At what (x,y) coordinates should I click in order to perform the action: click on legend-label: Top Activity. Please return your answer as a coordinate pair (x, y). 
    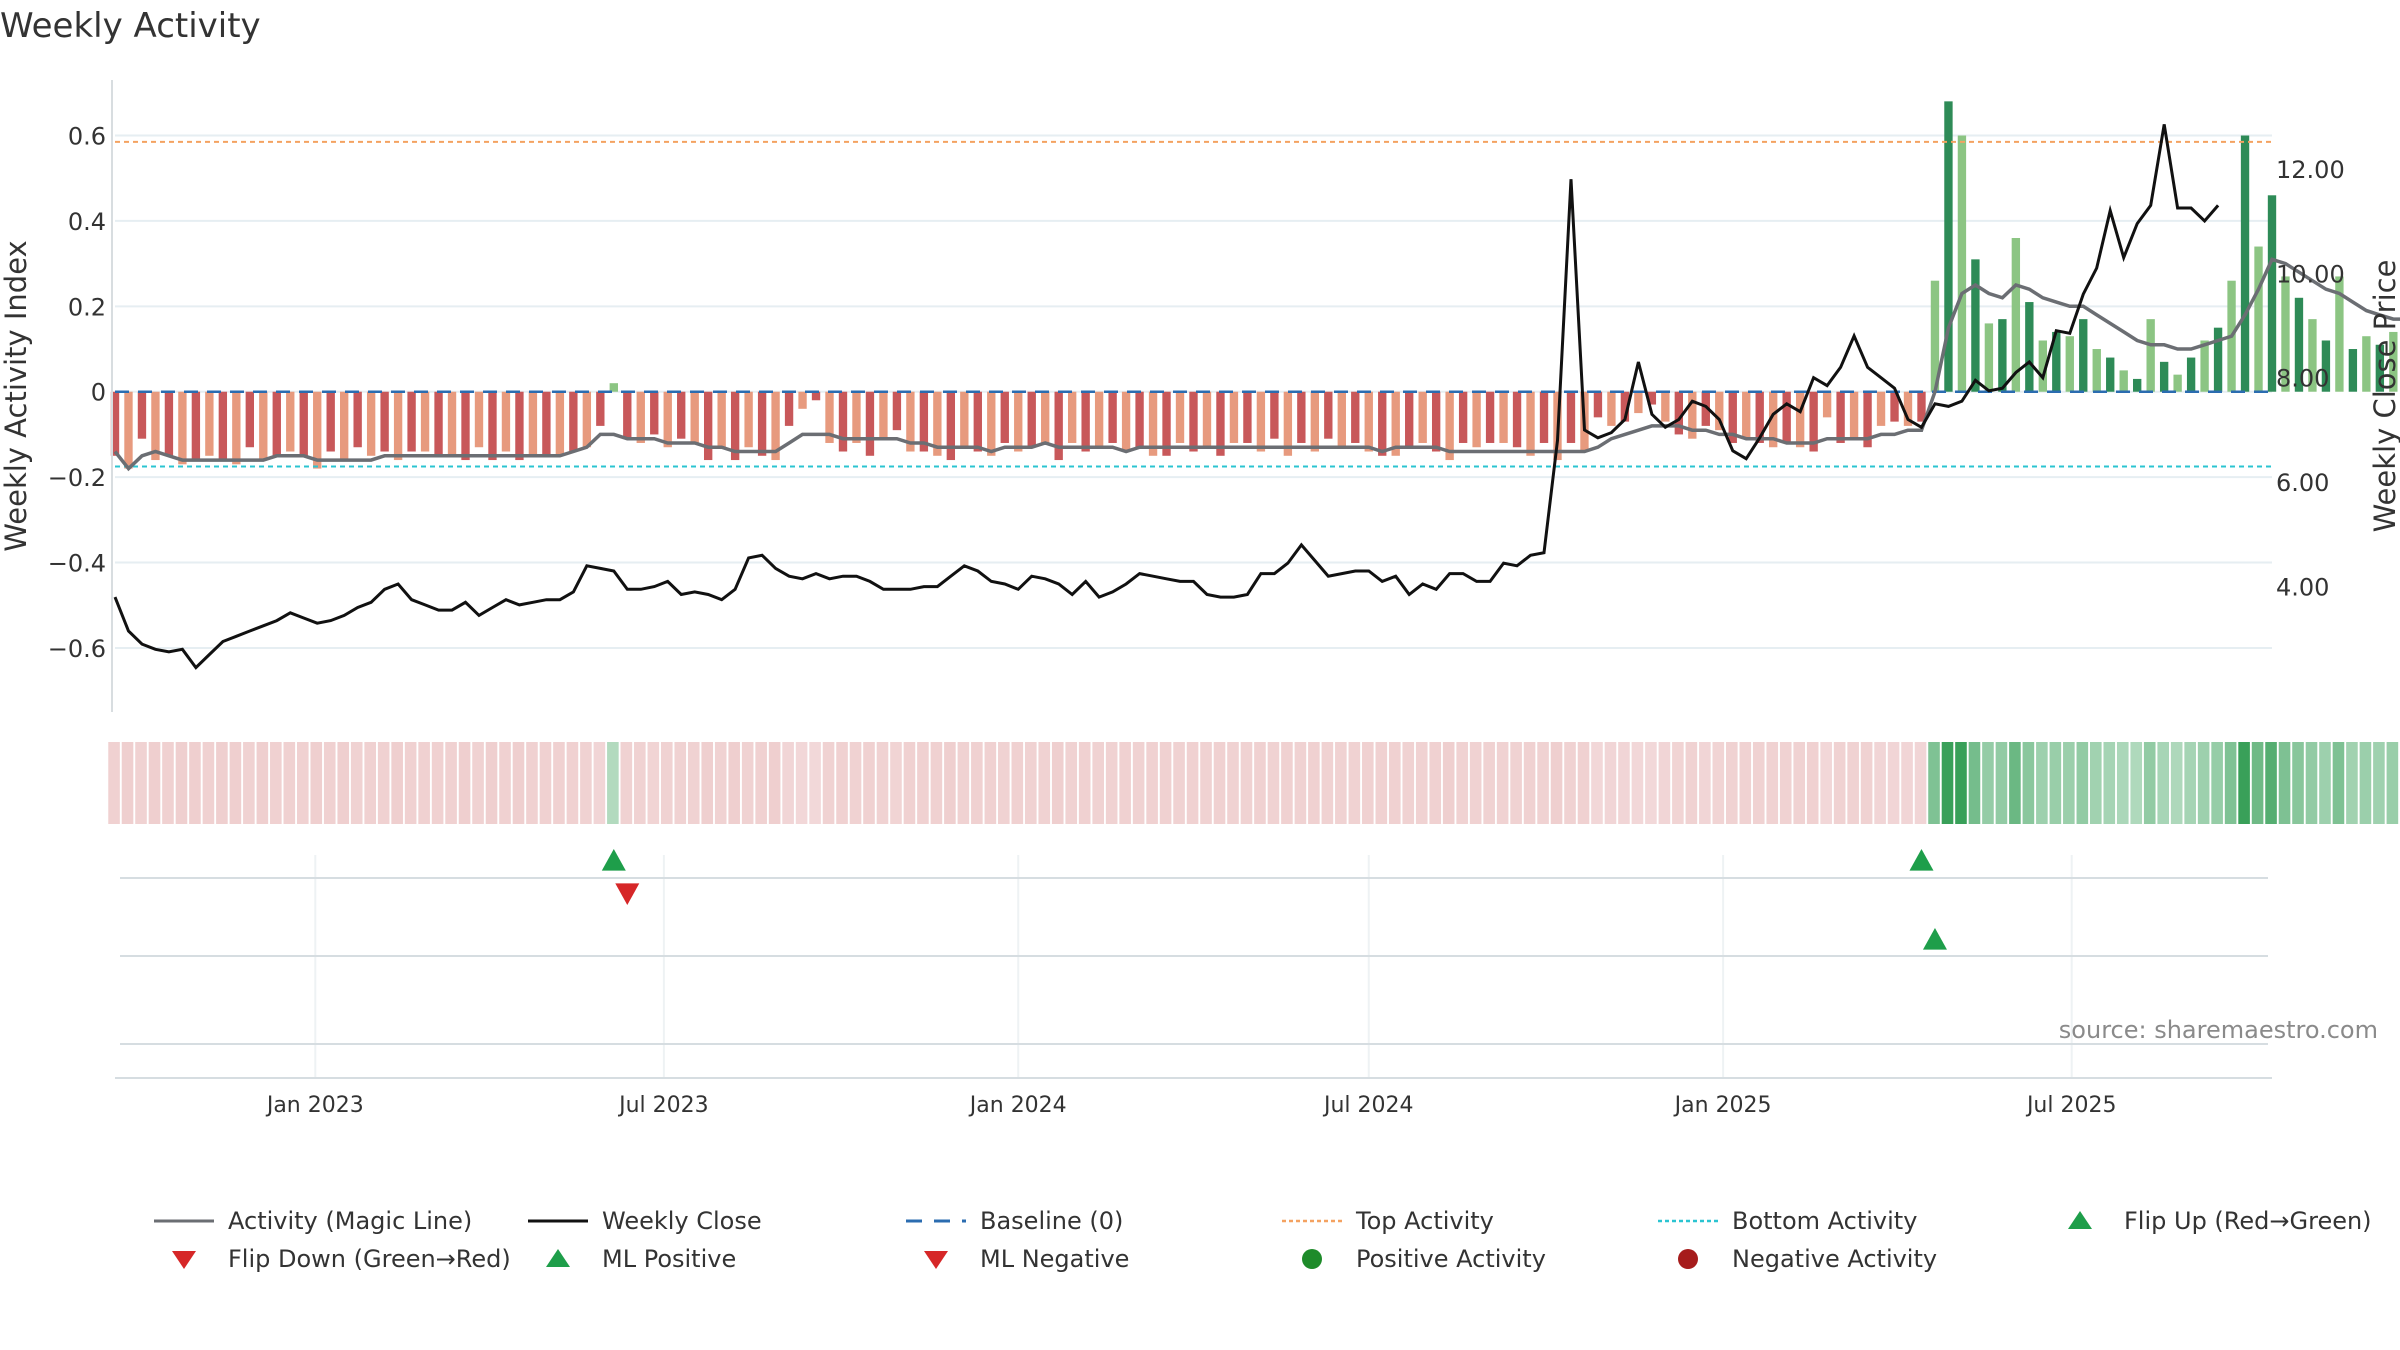
    Looking at the image, I should click on (1425, 1221).